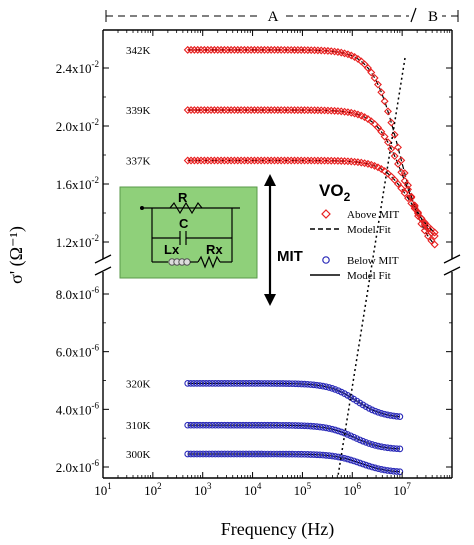 The height and width of the screenshot is (545, 474). Describe the element at coordinates (183, 197) in the screenshot. I see `circuit-label-r: R` at that location.